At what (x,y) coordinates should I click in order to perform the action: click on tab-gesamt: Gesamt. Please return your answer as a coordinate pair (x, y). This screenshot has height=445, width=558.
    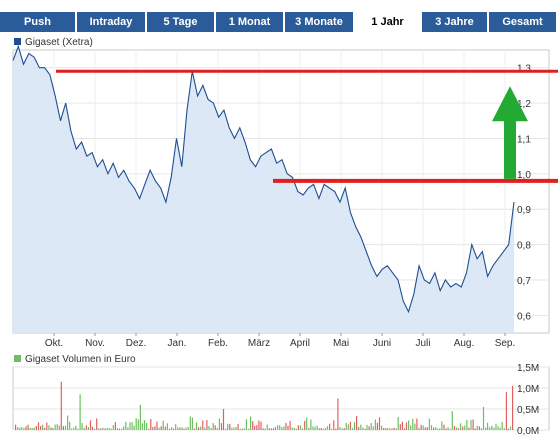
    Looking at the image, I should click on (522, 22).